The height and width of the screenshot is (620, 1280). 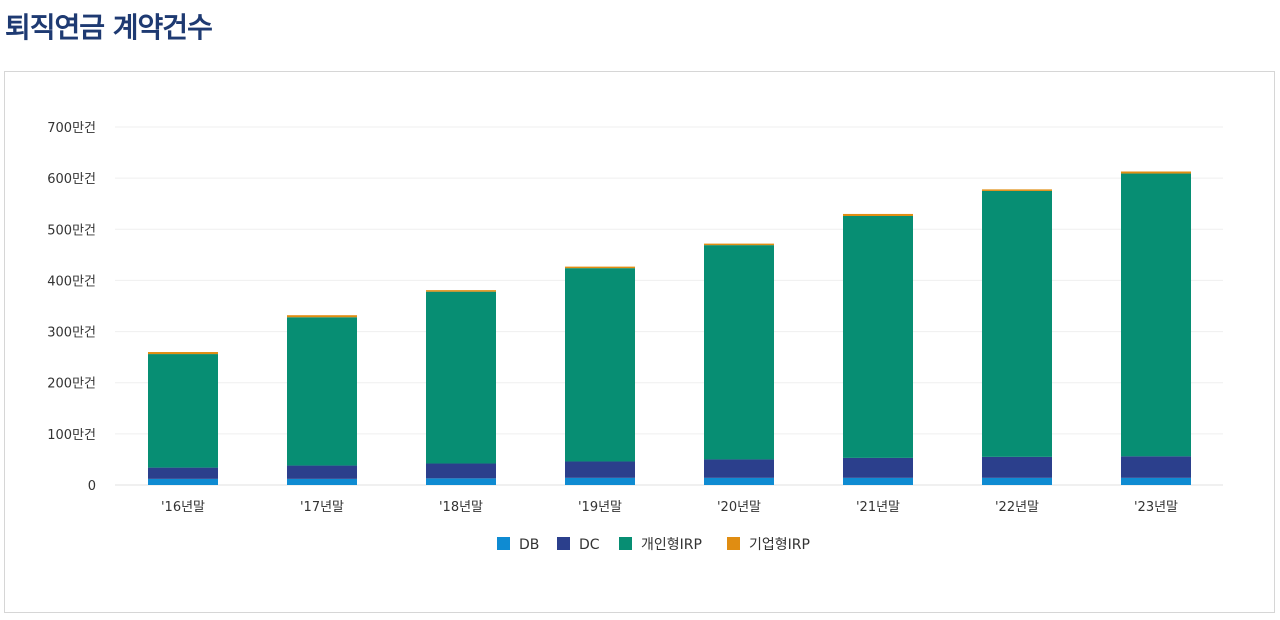 I want to click on x-tick-label: '18년말, so click(x=461, y=507).